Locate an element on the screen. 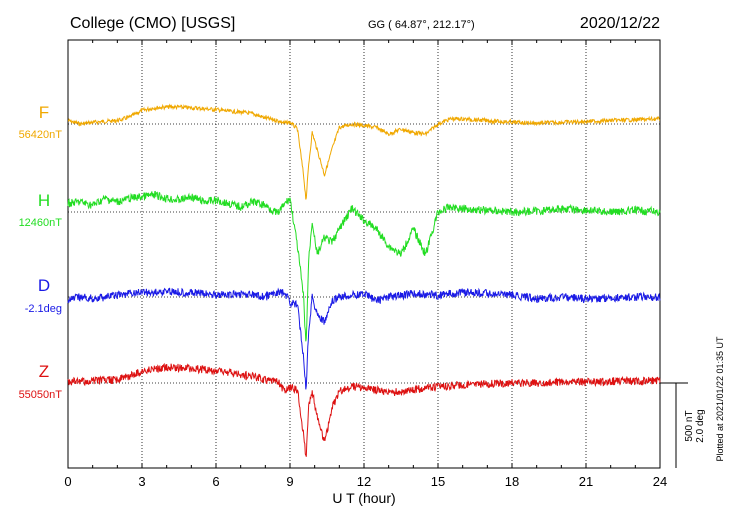  series-baseline-d: -2.1deg is located at coordinates (43, 309).